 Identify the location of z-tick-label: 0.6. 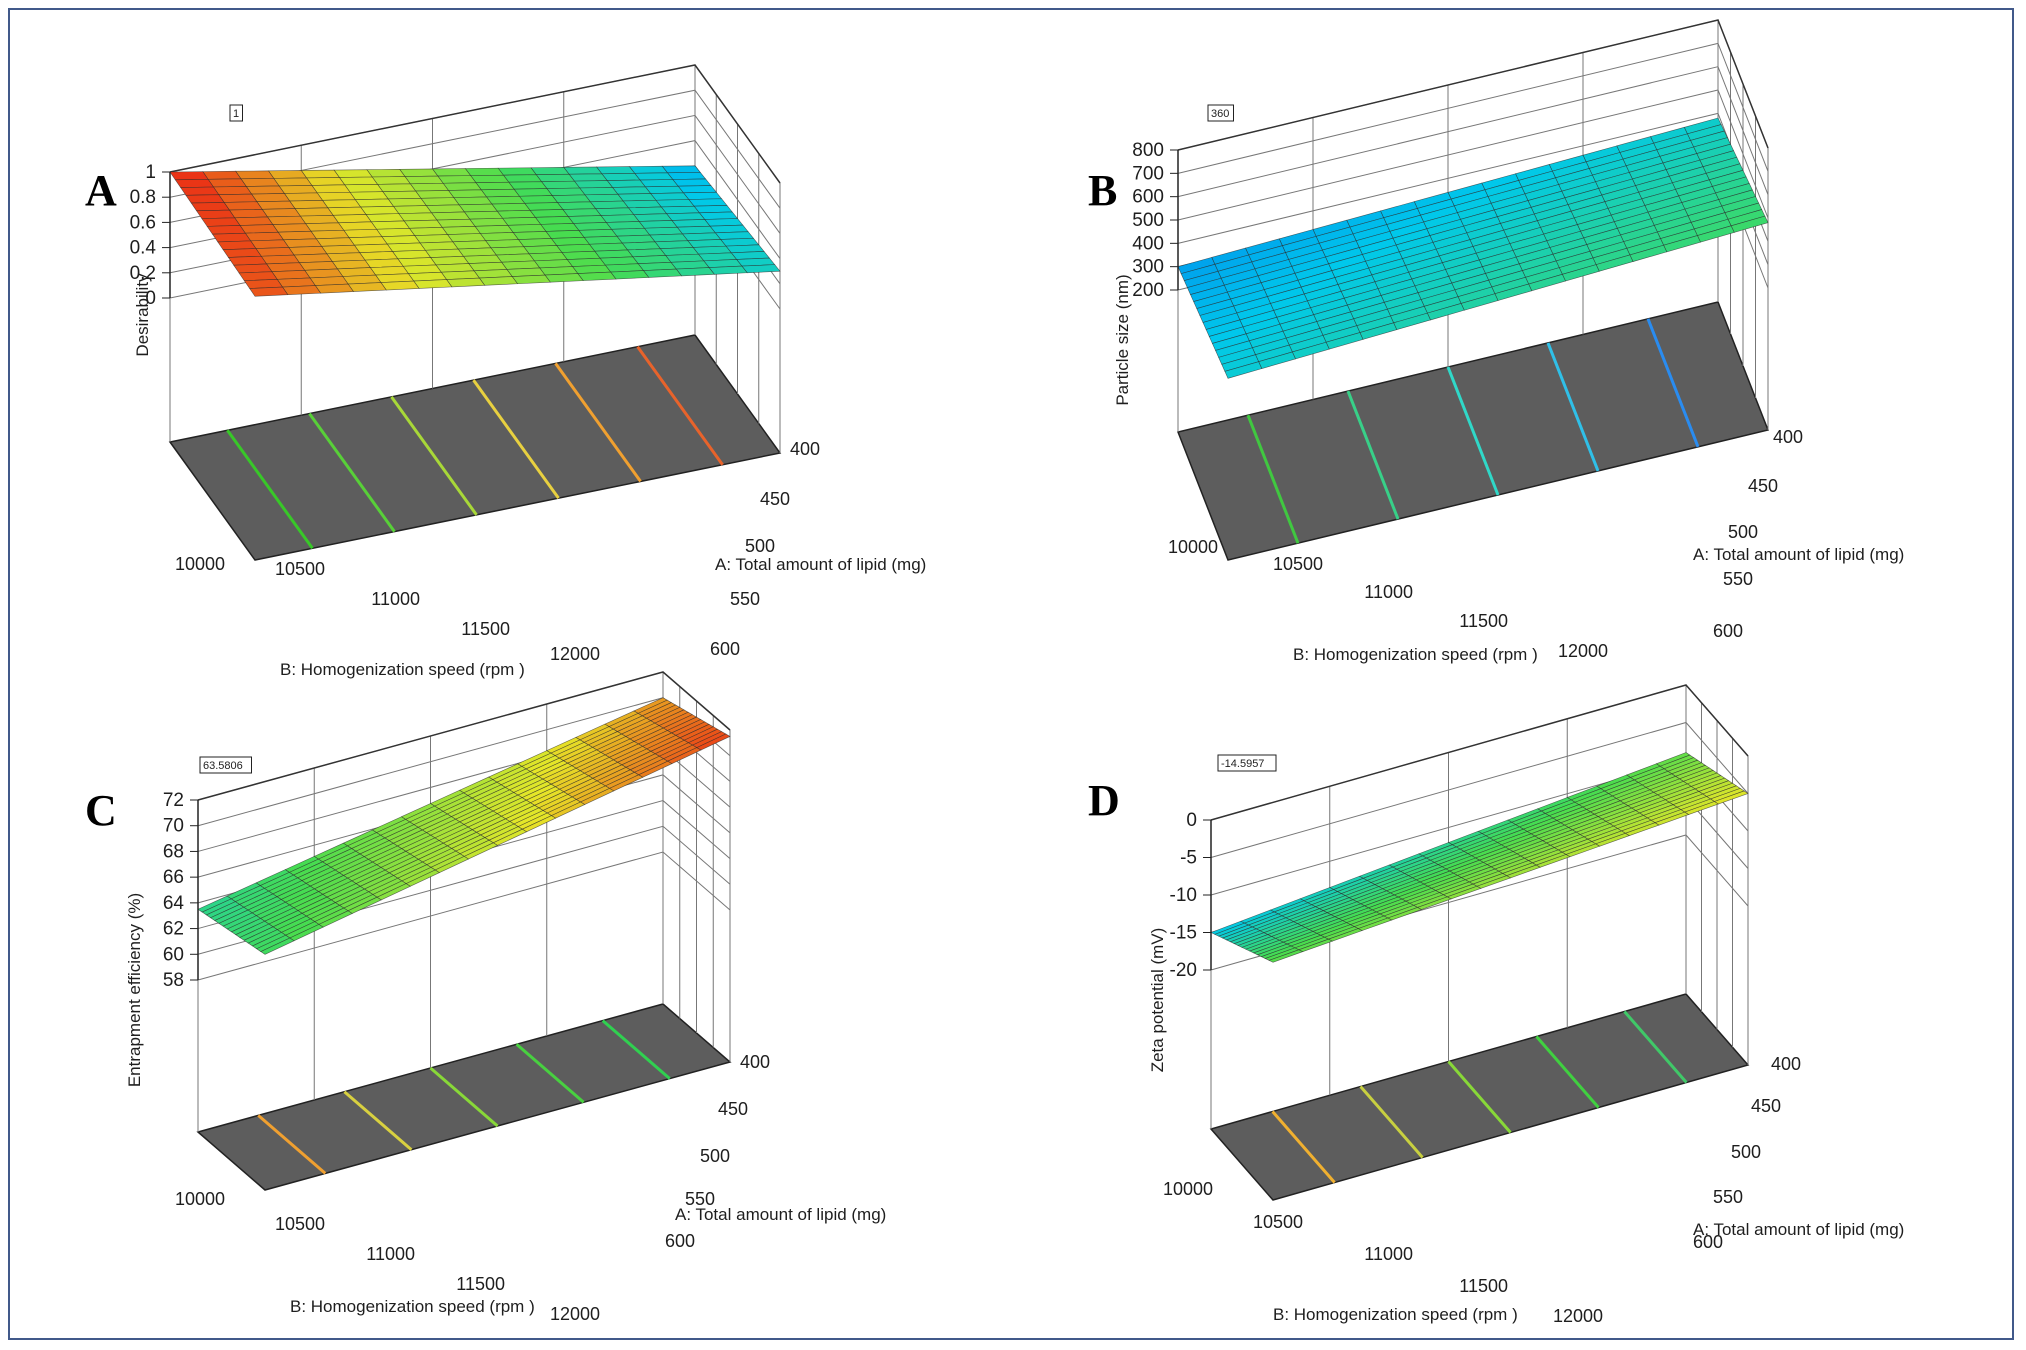
(143, 222).